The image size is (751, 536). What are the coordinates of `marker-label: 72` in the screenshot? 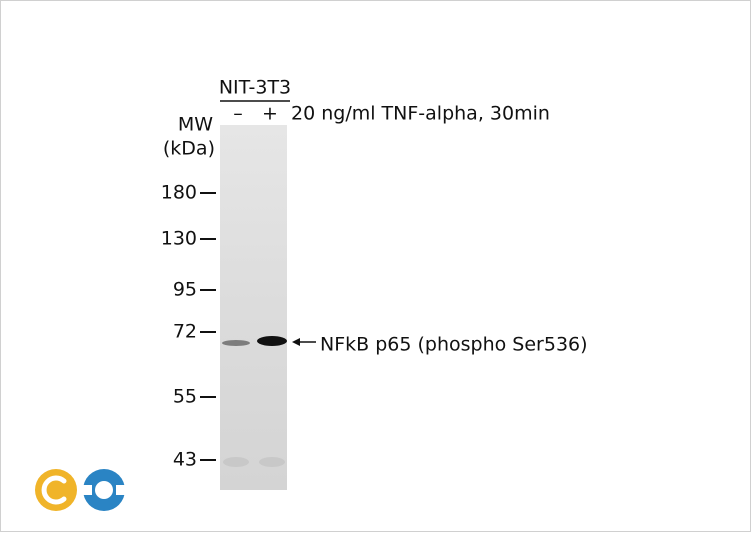 It's located at (185, 332).